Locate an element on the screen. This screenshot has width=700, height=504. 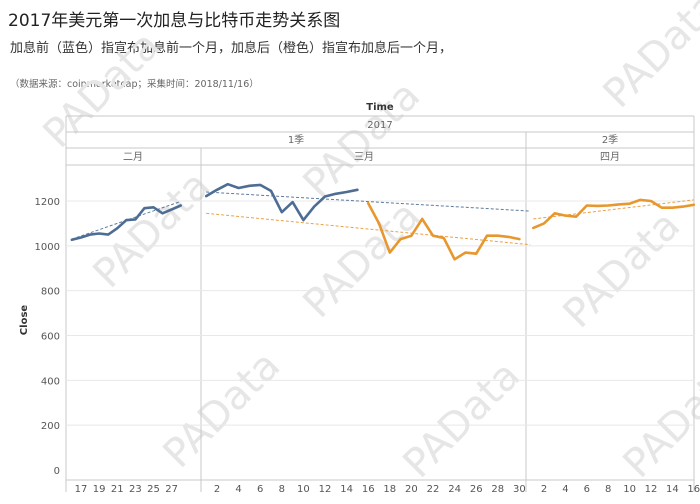
watermark-4: PAData is located at coordinates (362, 259).